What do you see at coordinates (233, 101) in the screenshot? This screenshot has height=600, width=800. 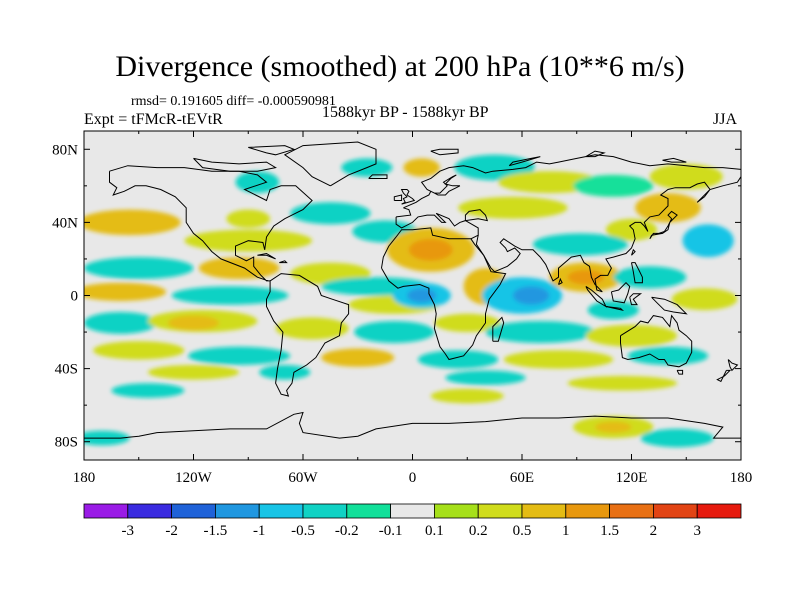 I see `stats-text: rmsd= 0.191605 diff= -0.000590981` at bounding box center [233, 101].